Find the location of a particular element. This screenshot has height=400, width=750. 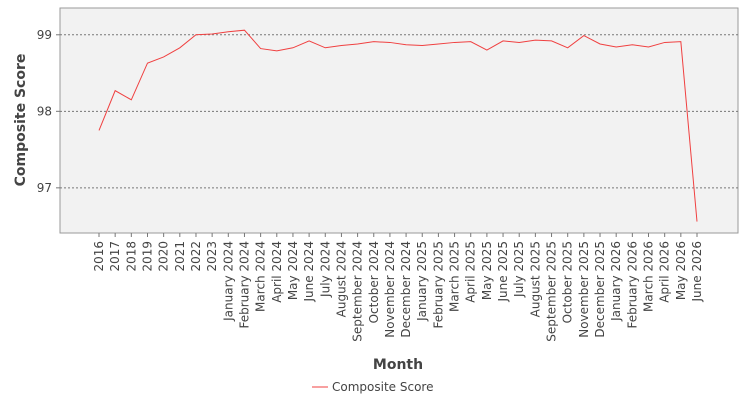

y-tick-label: 99 is located at coordinates (44, 35).